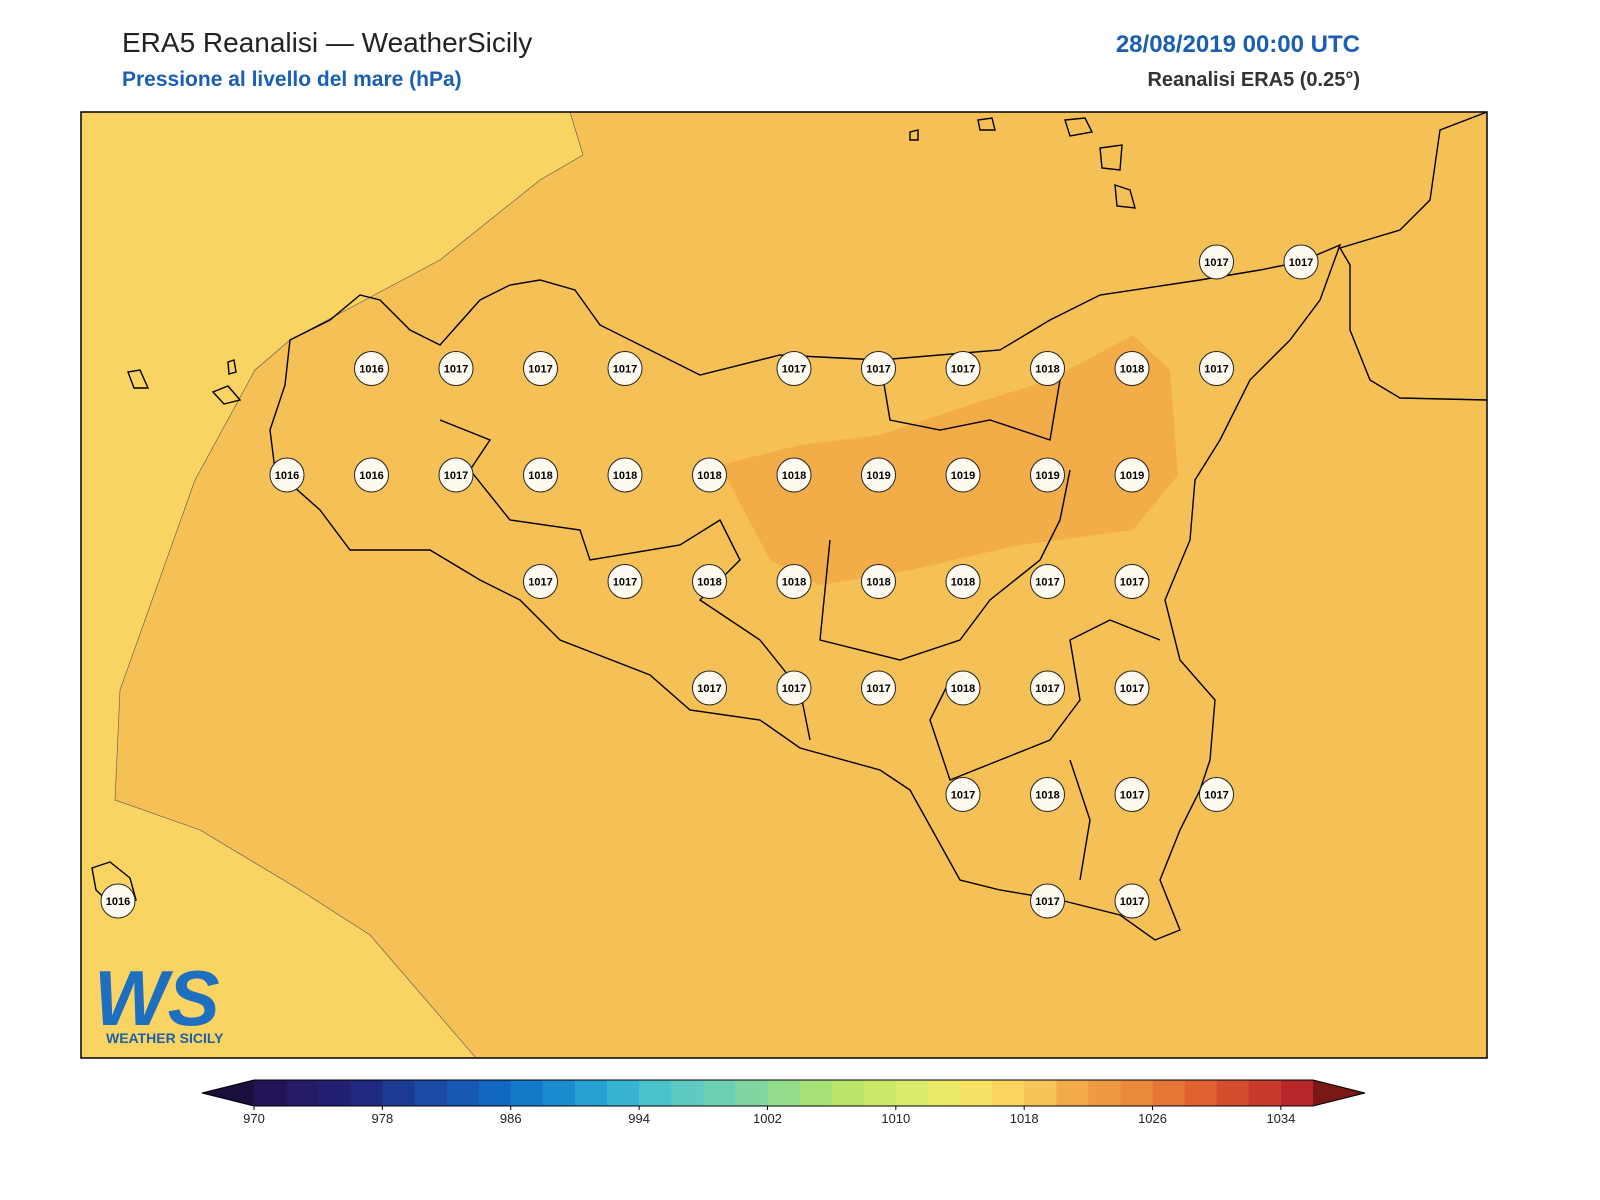 The height and width of the screenshot is (1200, 1600). What do you see at coordinates (767, 1118) in the screenshot?
I see `colorbar-tick-label: 1002` at bounding box center [767, 1118].